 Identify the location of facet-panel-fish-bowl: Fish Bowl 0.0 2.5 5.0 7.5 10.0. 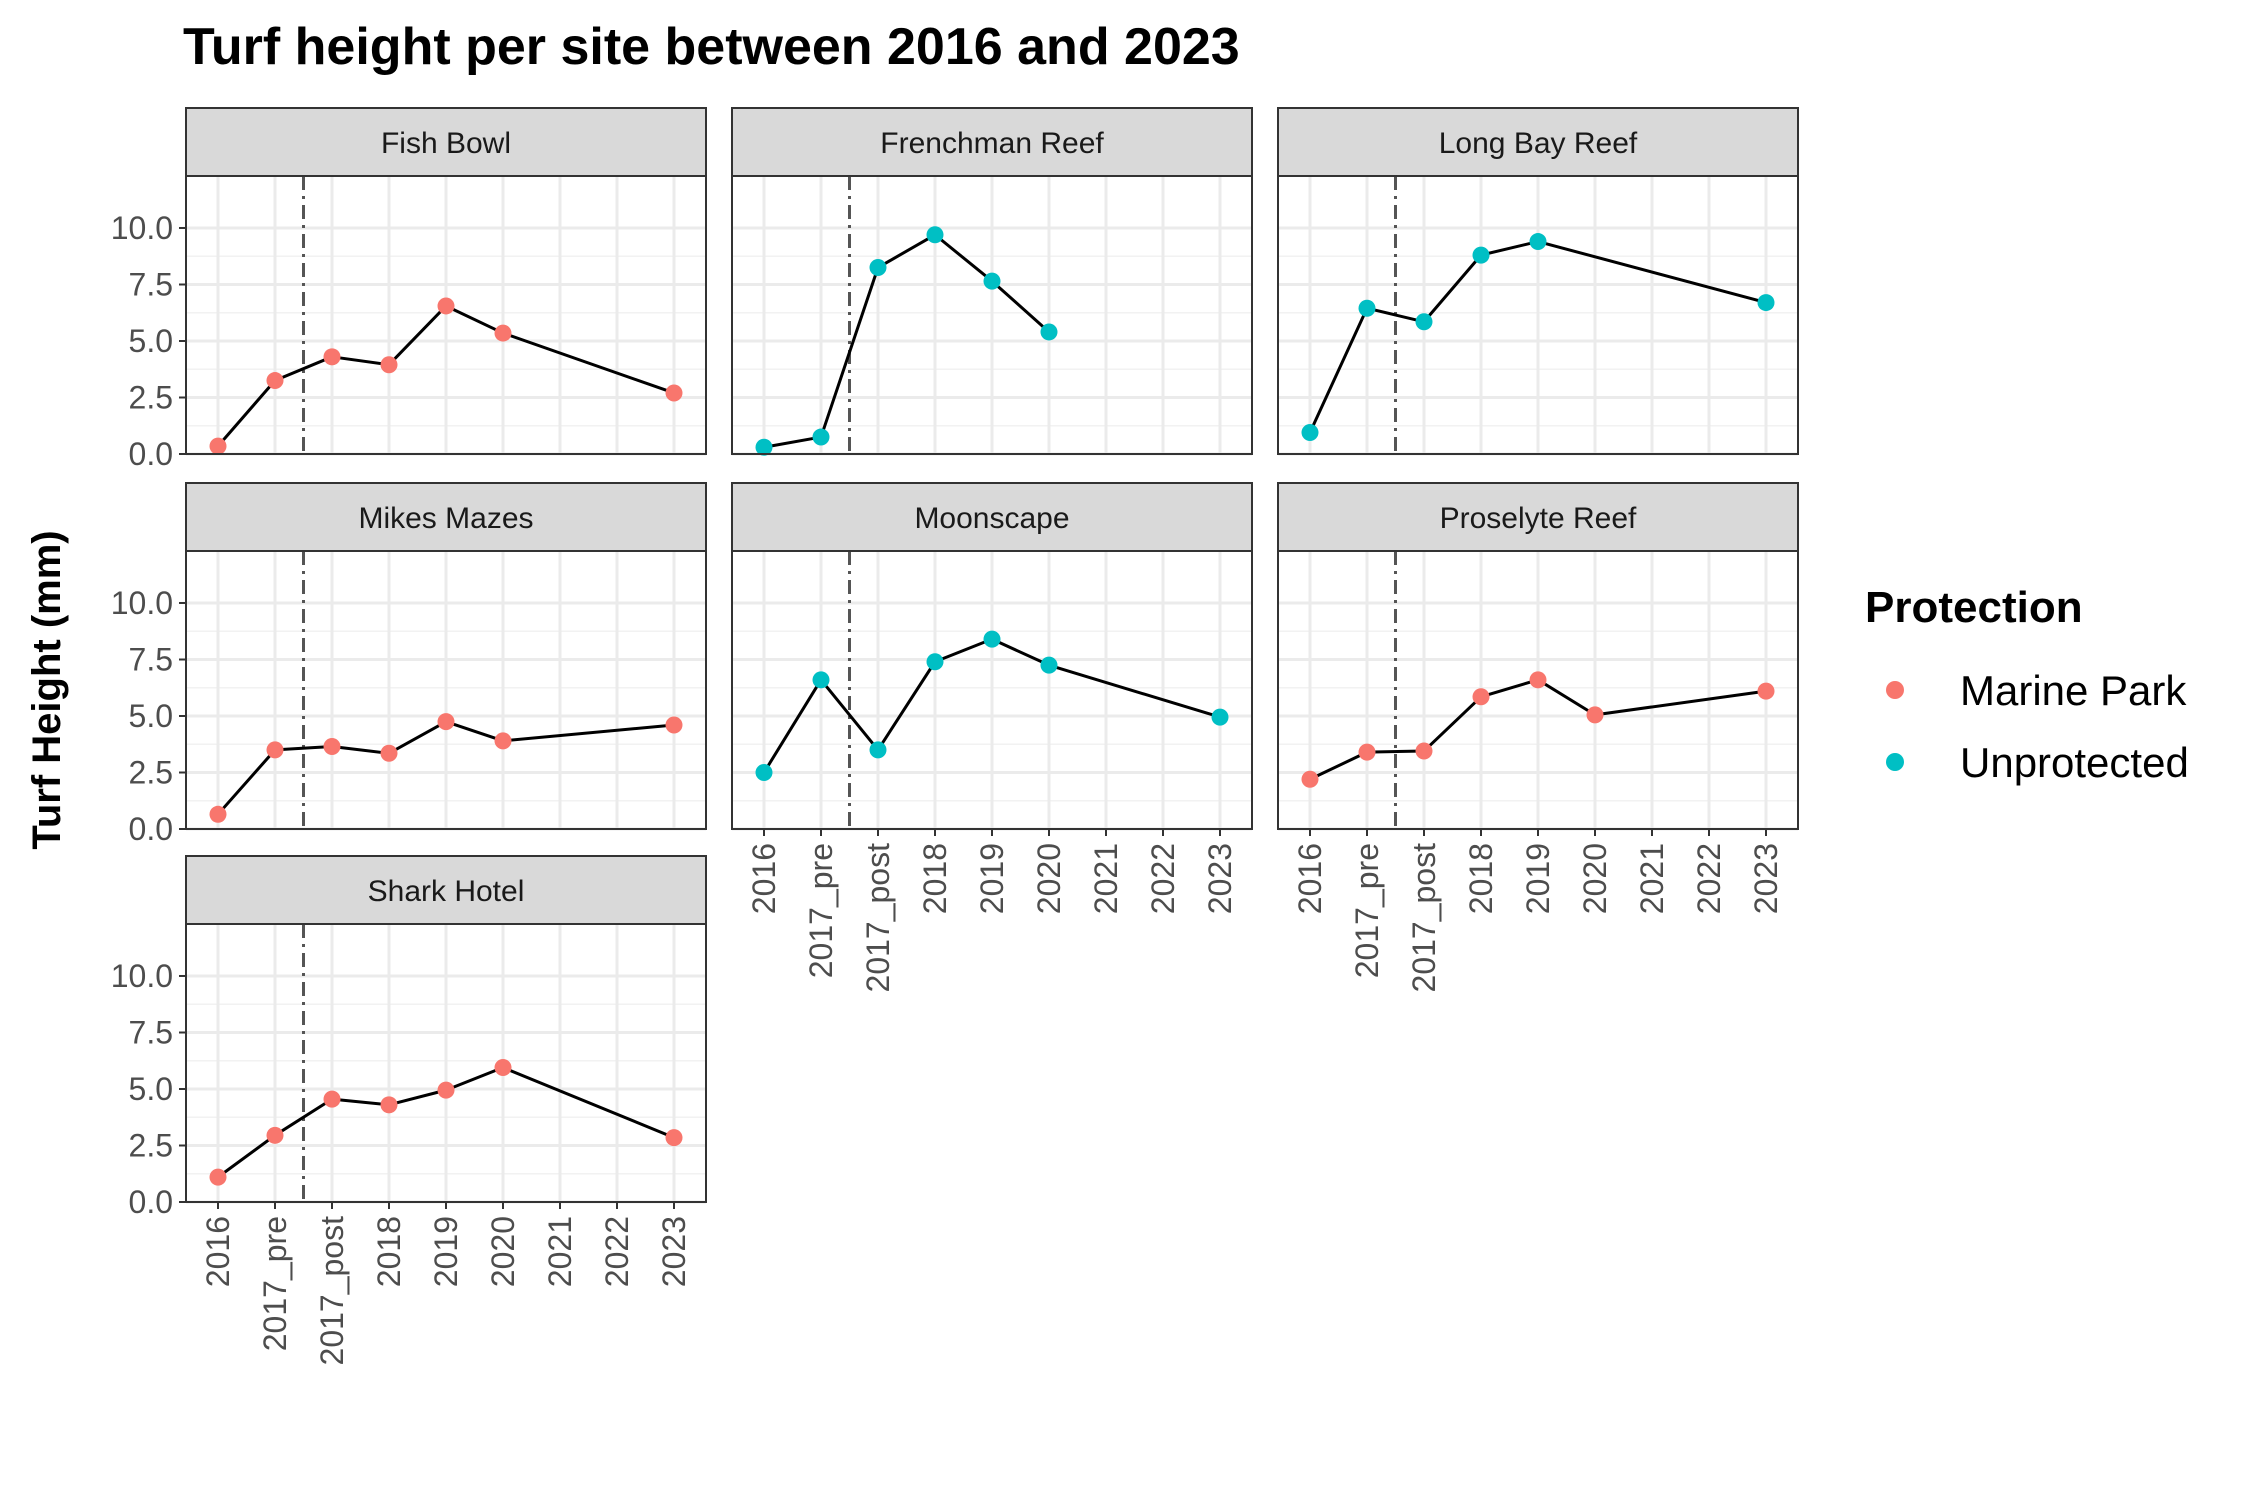
(409, 289).